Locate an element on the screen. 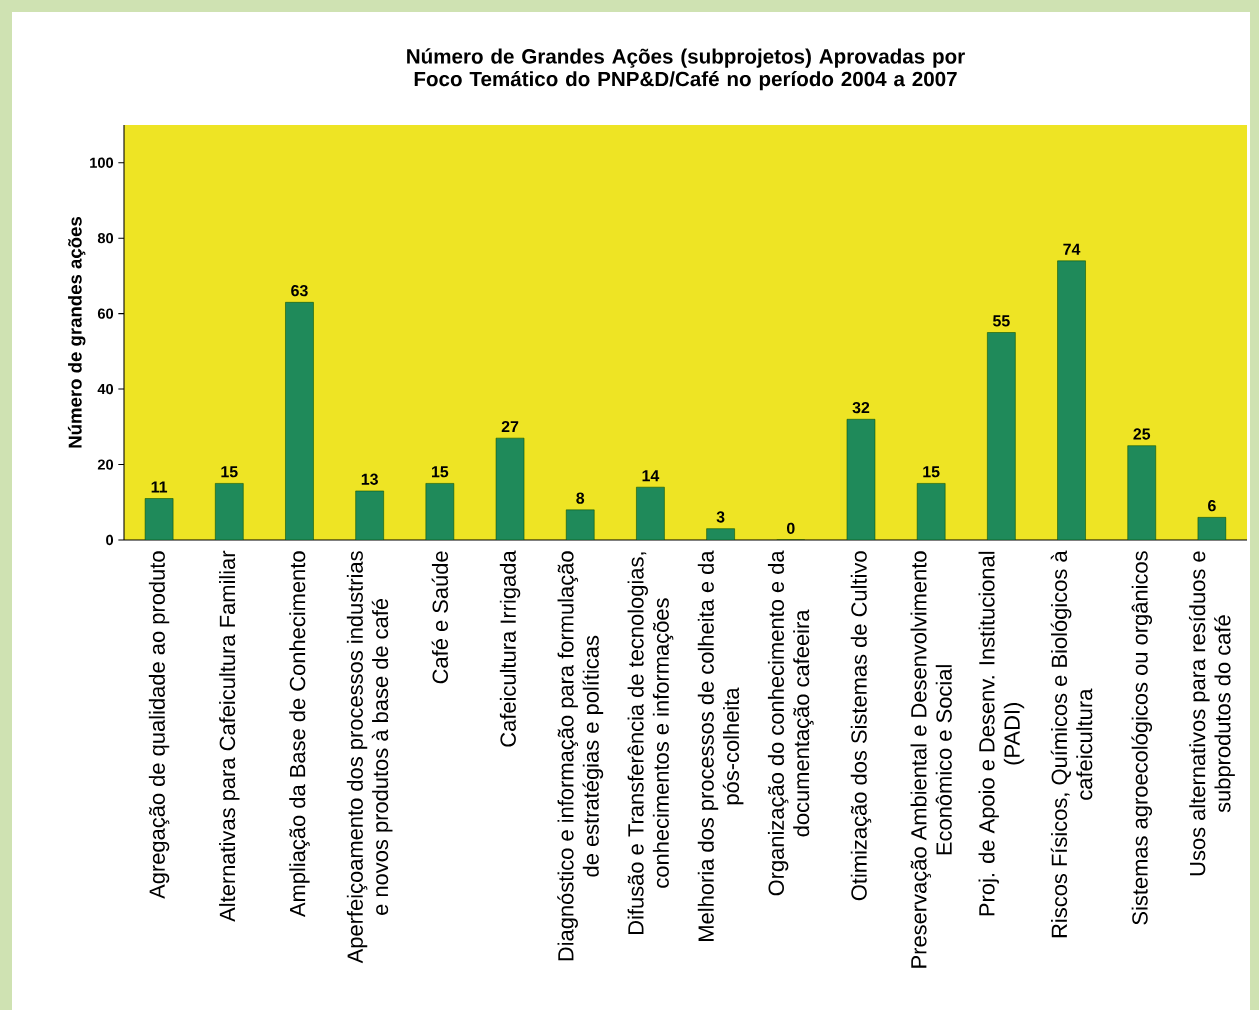  x-tick-label: Organização do conhecimento e da documentação cafeeira is located at coordinates (790, 723).